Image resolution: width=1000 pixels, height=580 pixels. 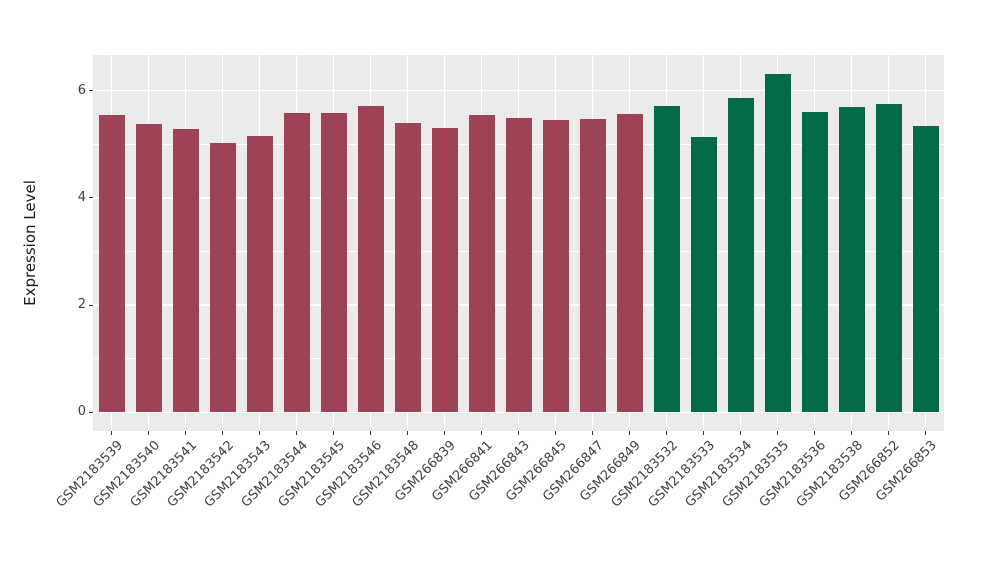 I want to click on bar-GSM266852, so click(x=888, y=258).